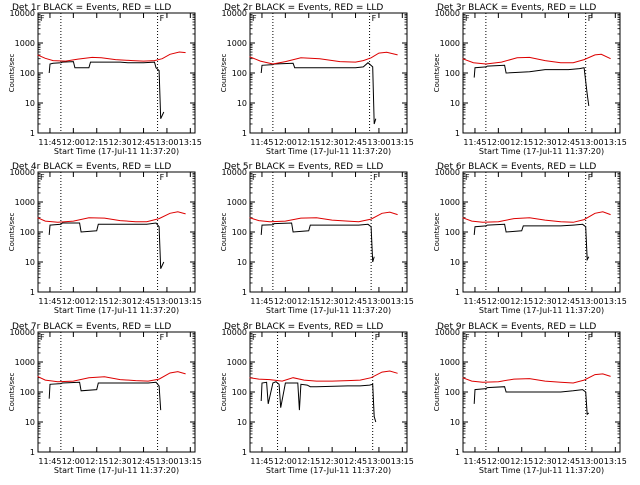 The image size is (640, 485). What do you see at coordinates (303, 327) in the screenshot?
I see `chart-title: Det 8r BLACK = Events, RED = LLD` at bounding box center [303, 327].